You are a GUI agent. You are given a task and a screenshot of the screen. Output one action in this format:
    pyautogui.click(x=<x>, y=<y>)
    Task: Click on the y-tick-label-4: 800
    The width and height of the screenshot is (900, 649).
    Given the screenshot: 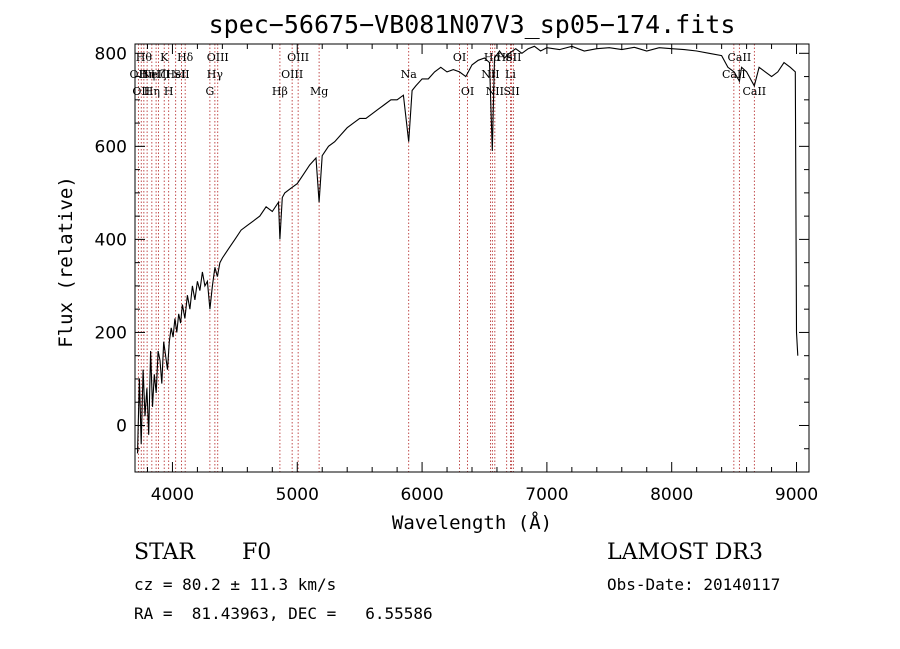 What is the action you would take?
    pyautogui.click(x=111, y=54)
    